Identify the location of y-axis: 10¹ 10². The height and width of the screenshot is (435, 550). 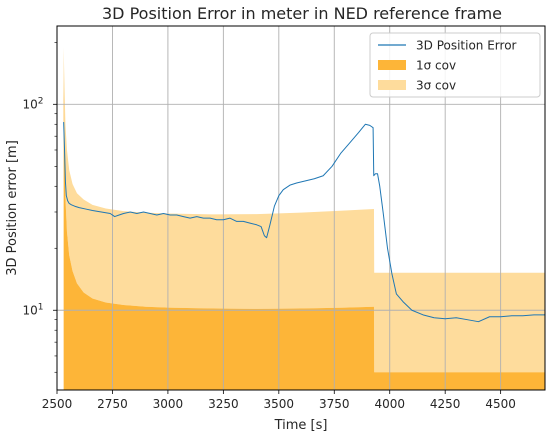
(39, 207).